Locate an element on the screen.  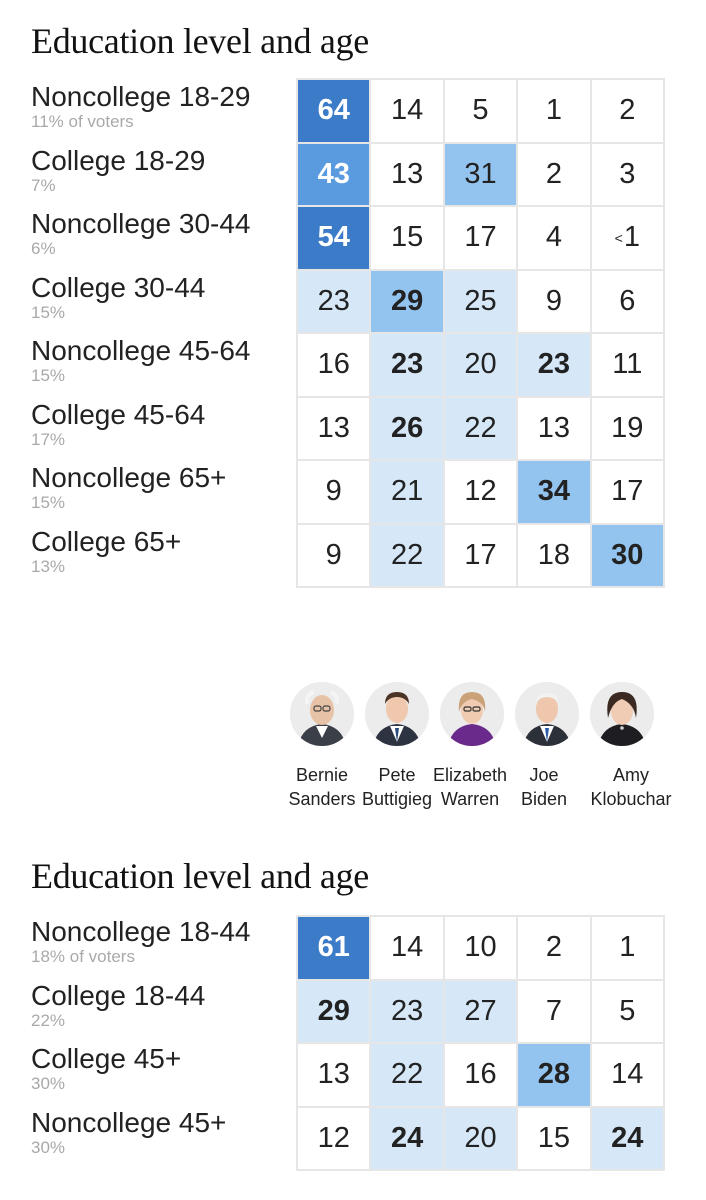
candidate-last-name: Sanders is located at coordinates (322, 799).